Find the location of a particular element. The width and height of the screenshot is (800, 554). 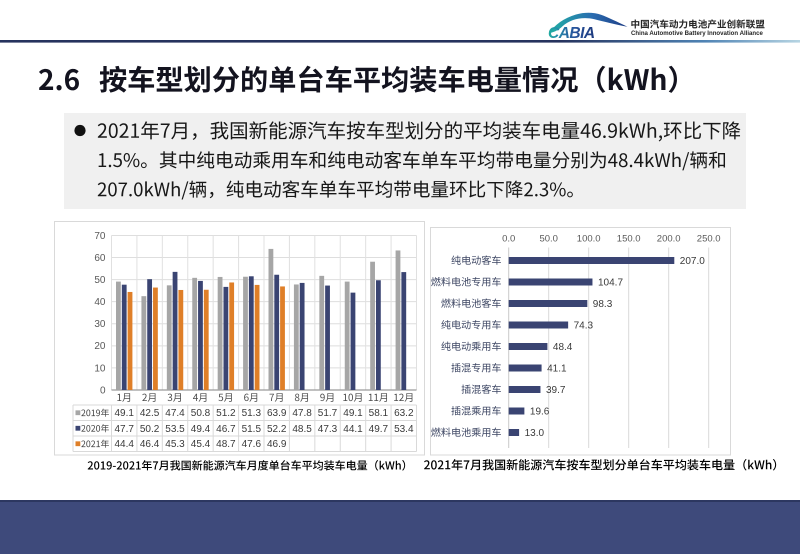

svg-text: 60 is located at coordinates (100, 258).